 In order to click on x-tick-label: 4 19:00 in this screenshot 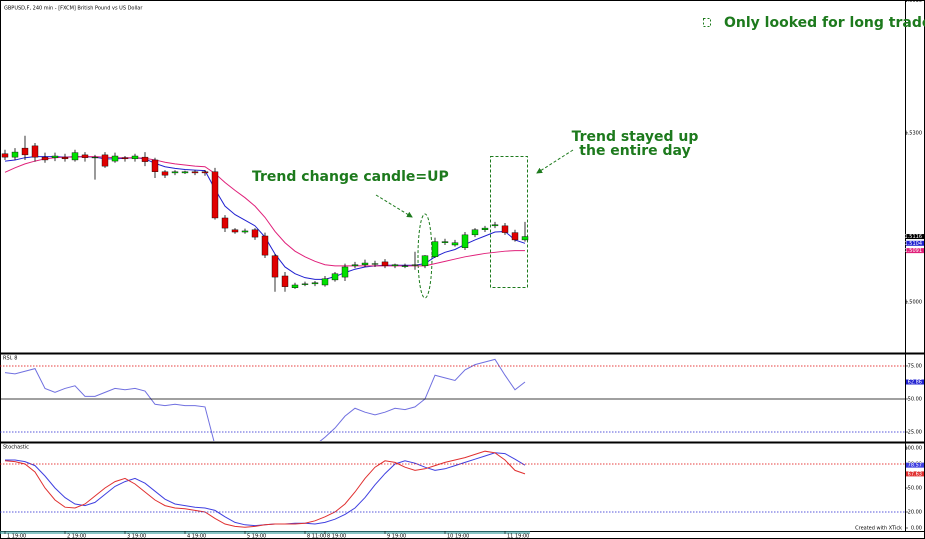, I will do `click(196, 536)`.